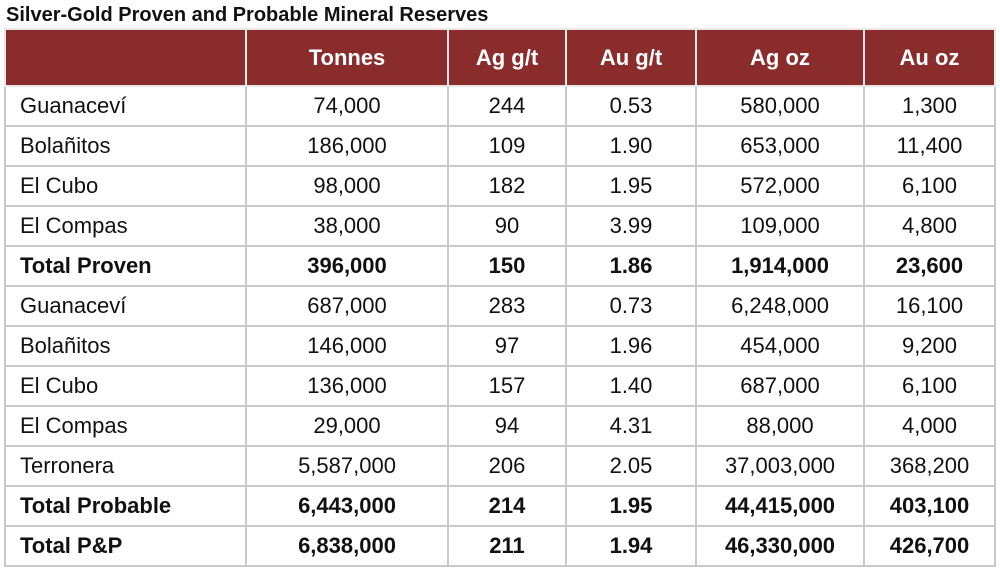 The image size is (1000, 577). I want to click on ag-grade-cell: 244, so click(507, 106).